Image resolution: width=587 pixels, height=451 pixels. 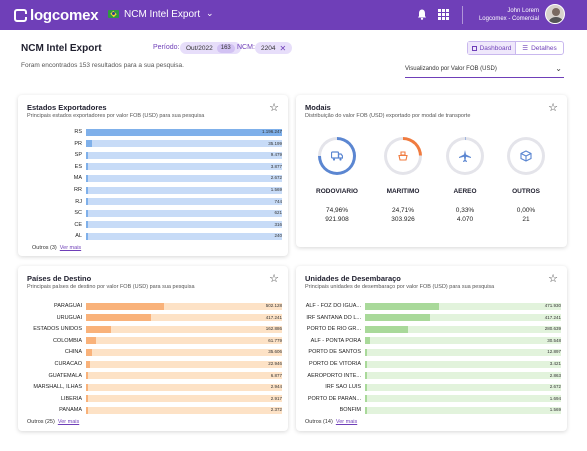 I want to click on view-by-select: Visualizando por Valor FOB (USD) ⌄, so click(x=484, y=71).